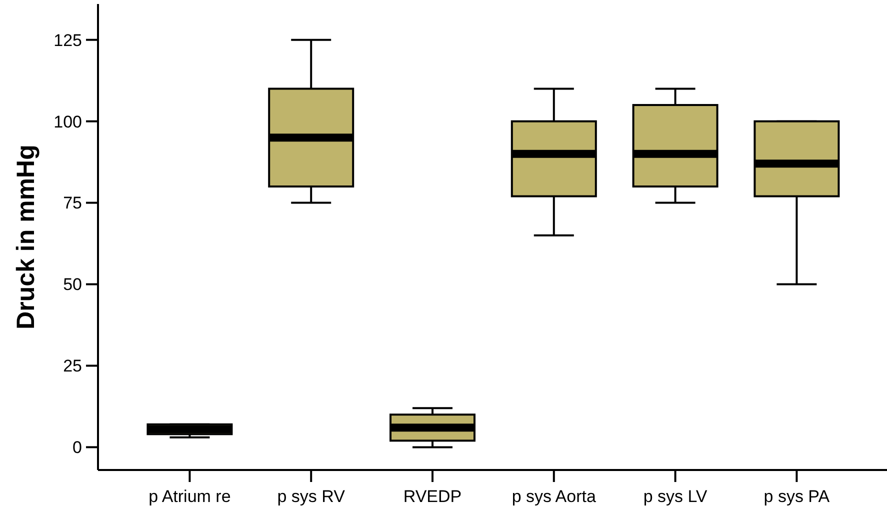  What do you see at coordinates (68, 122) in the screenshot?
I see `y-tick-label: 100` at bounding box center [68, 122].